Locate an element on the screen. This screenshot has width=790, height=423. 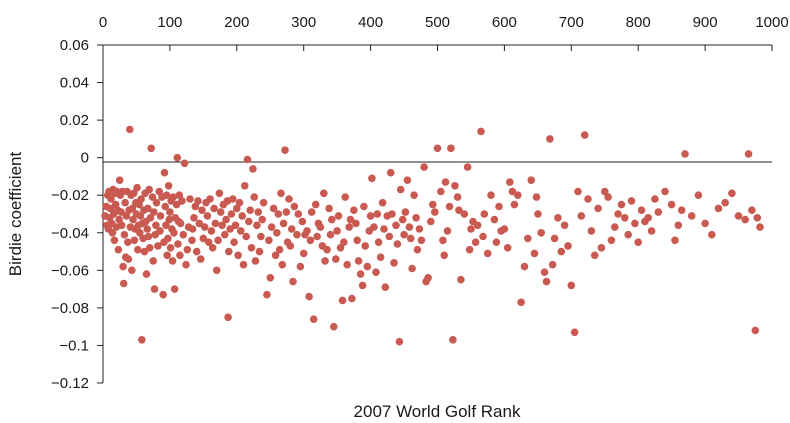
y-tick-label: 0.06 is located at coordinates (74, 45).